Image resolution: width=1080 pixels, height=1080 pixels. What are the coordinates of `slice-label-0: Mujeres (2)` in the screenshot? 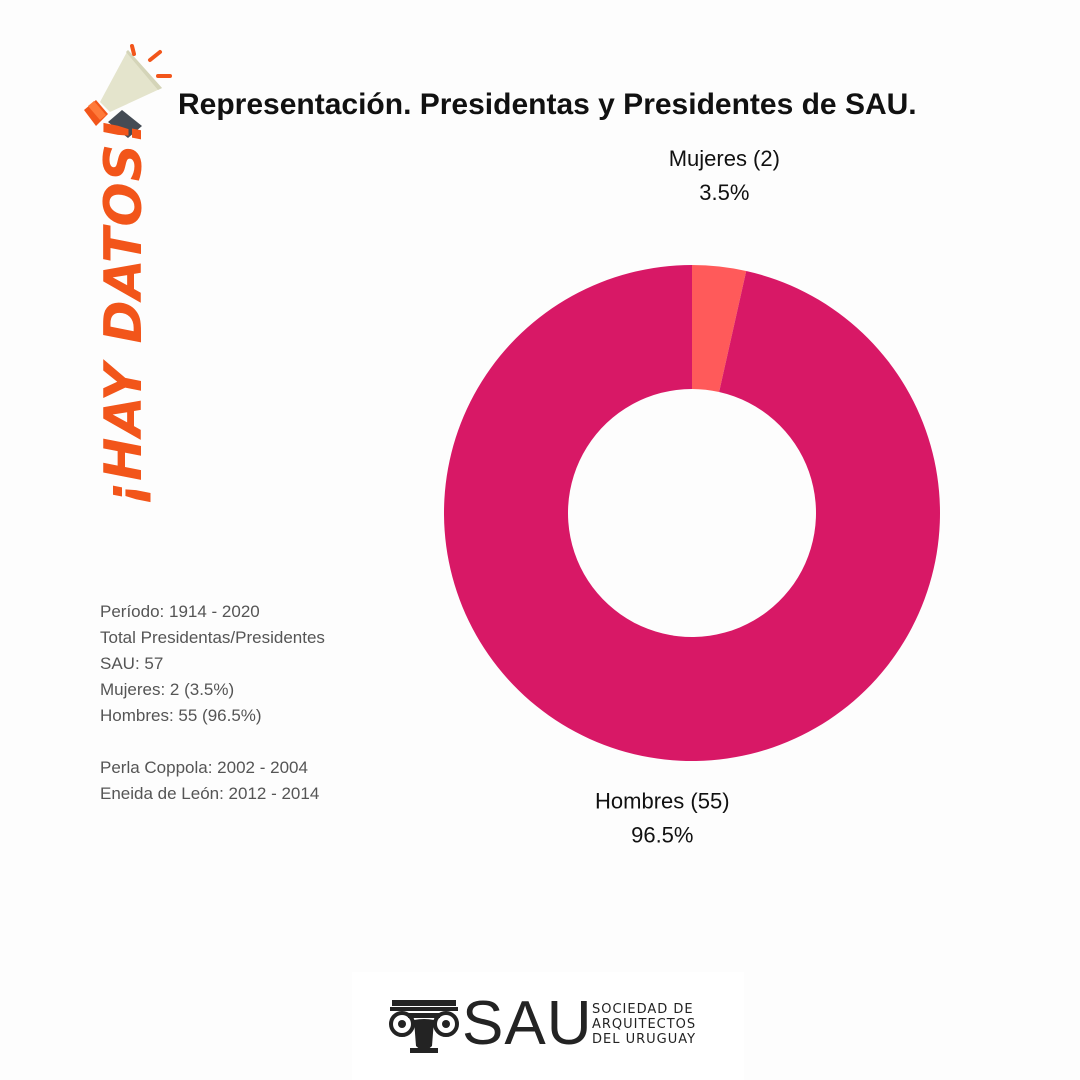 It's located at (724, 158).